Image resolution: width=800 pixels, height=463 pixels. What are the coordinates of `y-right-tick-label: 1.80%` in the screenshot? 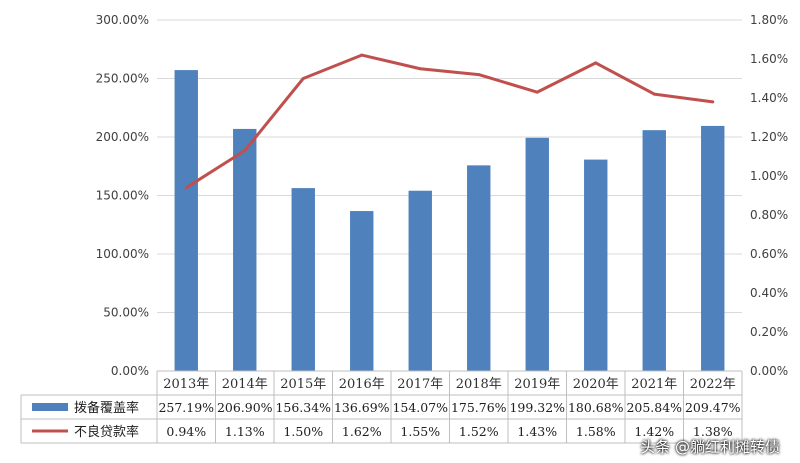 It's located at (769, 20).